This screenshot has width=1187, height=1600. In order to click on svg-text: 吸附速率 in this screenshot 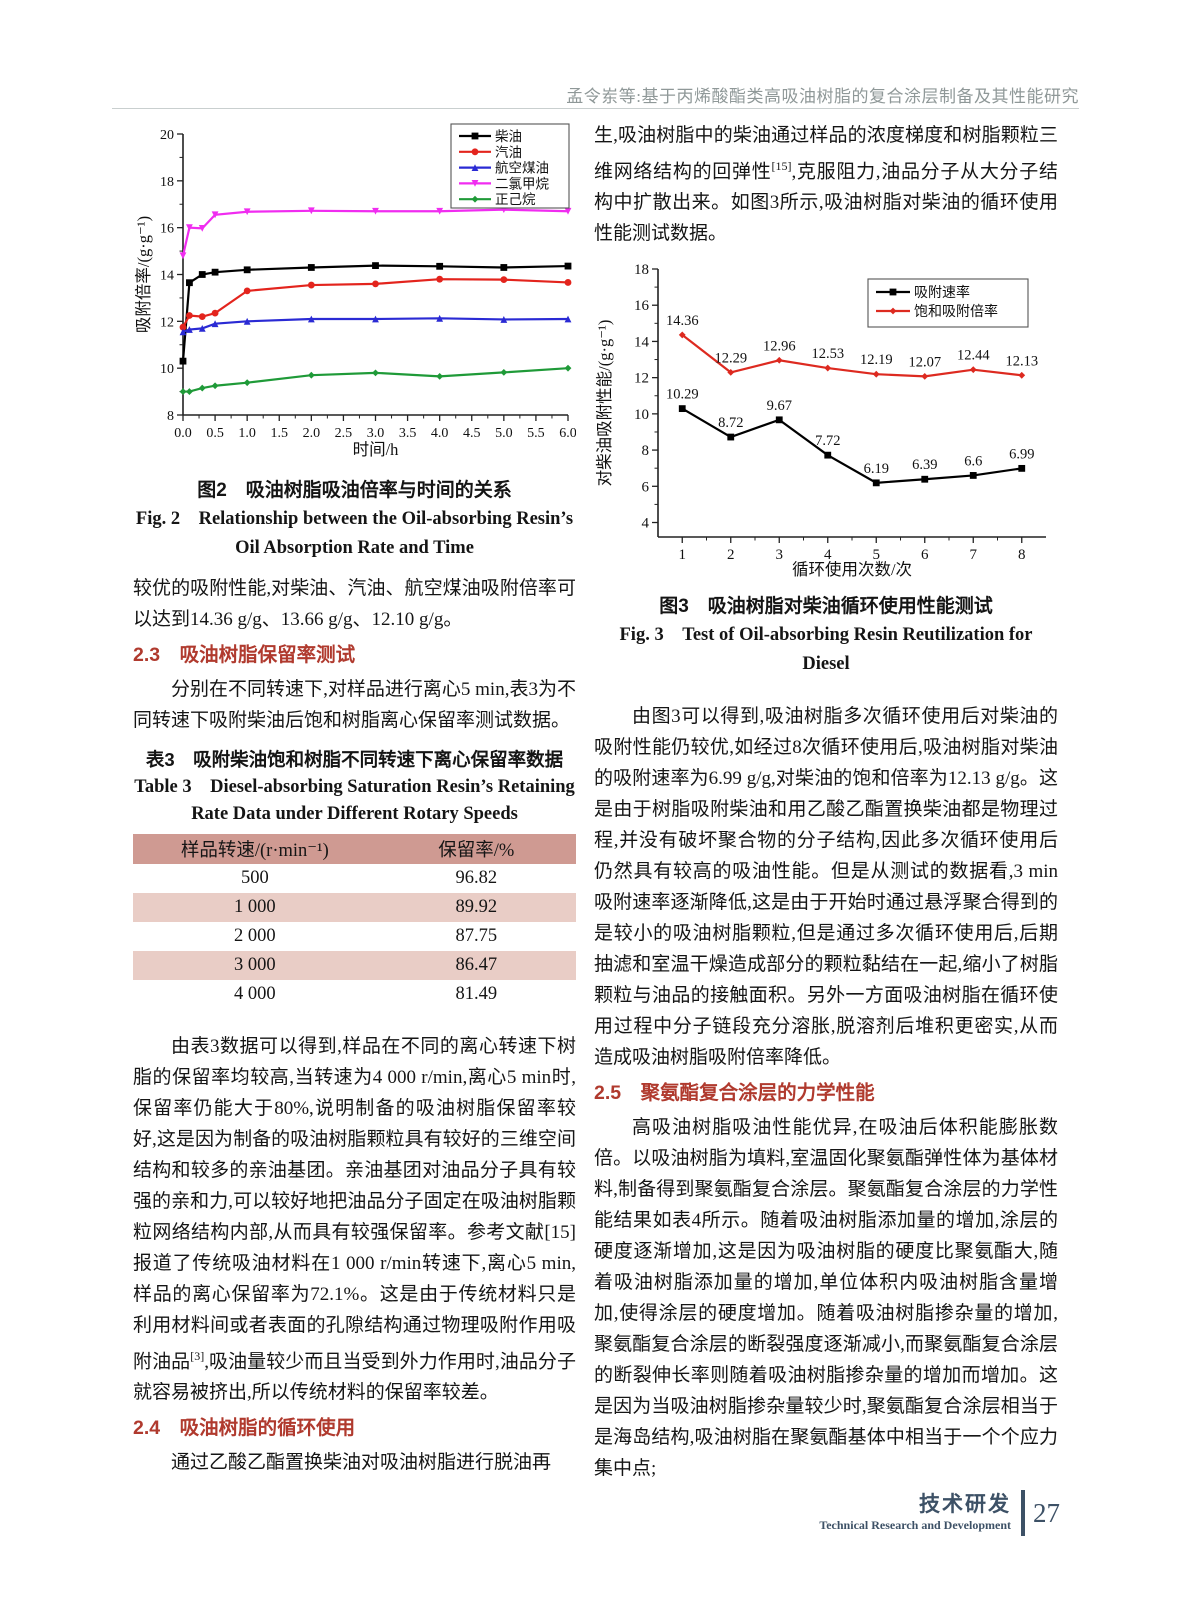, I will do `click(942, 292)`.